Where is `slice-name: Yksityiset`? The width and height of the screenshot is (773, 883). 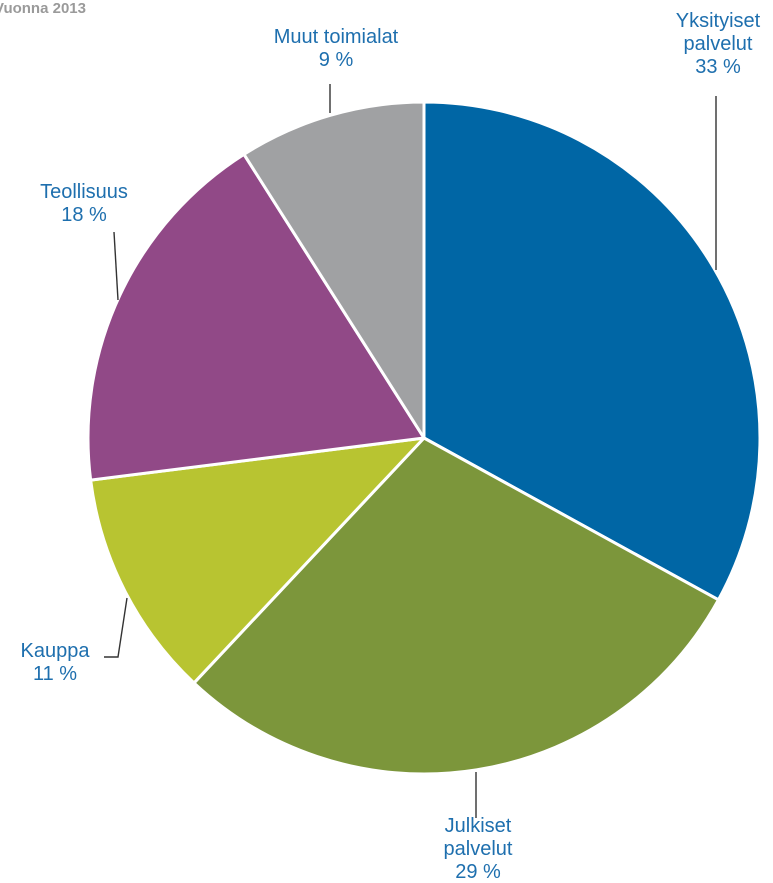
slice-name: Yksityiset is located at coordinates (718, 21).